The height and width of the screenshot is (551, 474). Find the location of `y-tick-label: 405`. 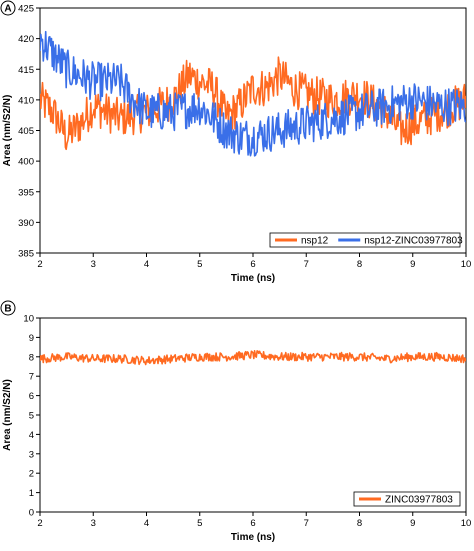

y-tick-label: 405 is located at coordinates (26, 131).